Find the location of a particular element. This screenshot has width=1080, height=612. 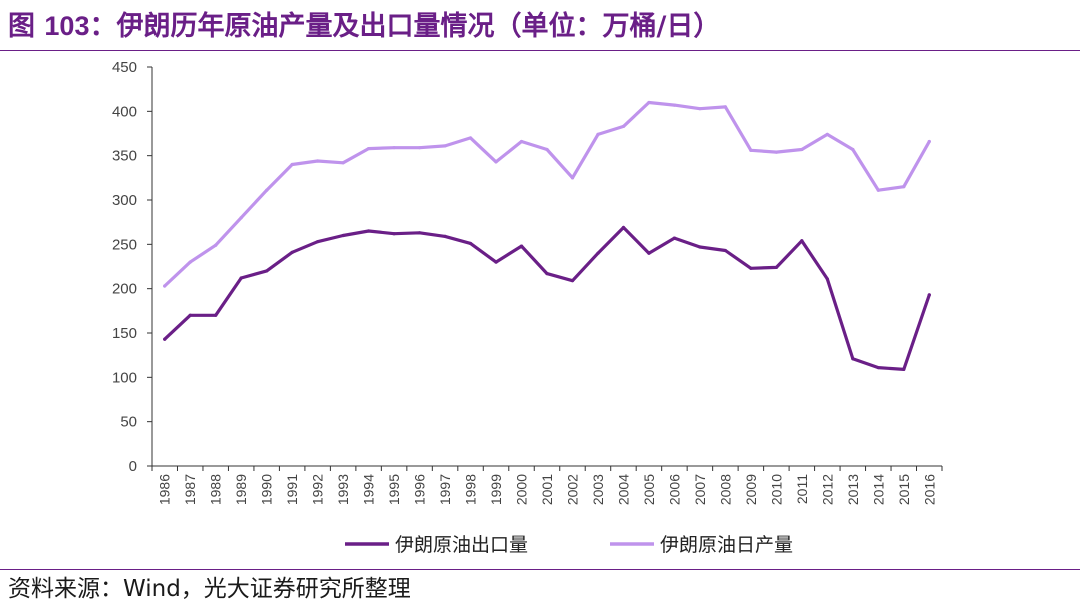

x-tick-label: 2000 is located at coordinates (522, 489).